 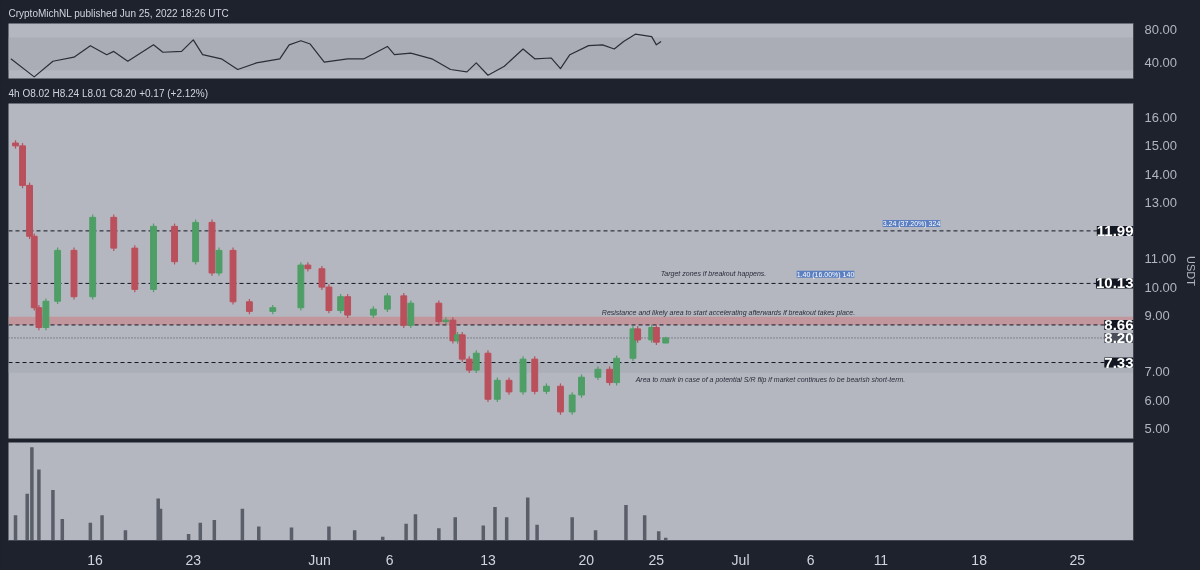 I want to click on y-tick-label: 7.00, so click(x=1157, y=372).